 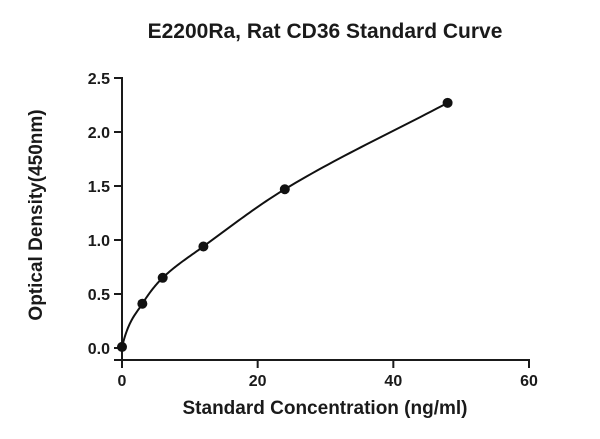 I want to click on y-tick-label: 1.0, so click(x=99, y=241).